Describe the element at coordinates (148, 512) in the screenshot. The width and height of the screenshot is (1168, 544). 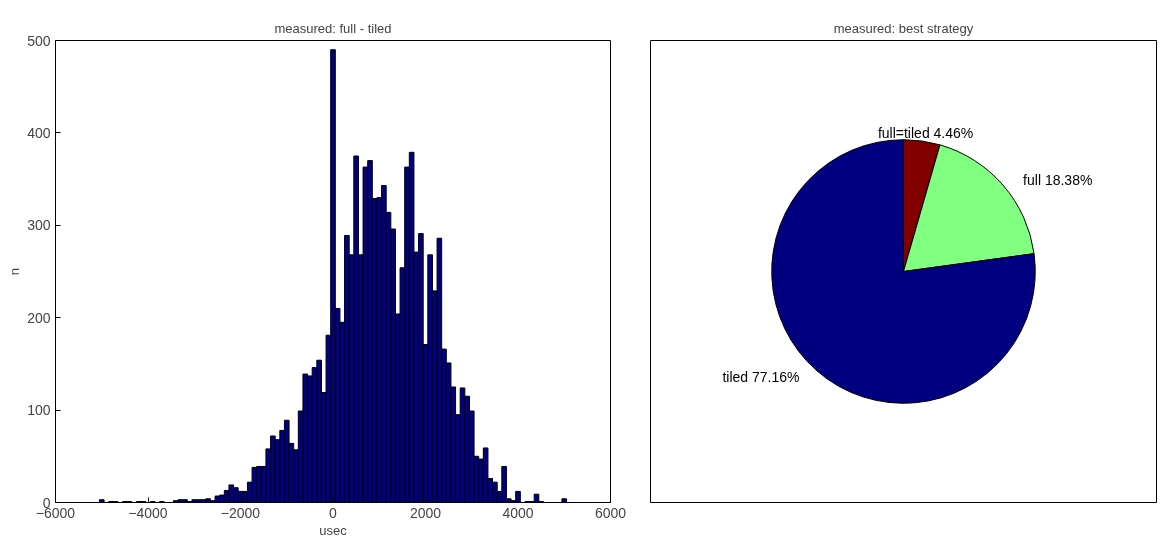
I see `x-tick-label: −4000` at that location.